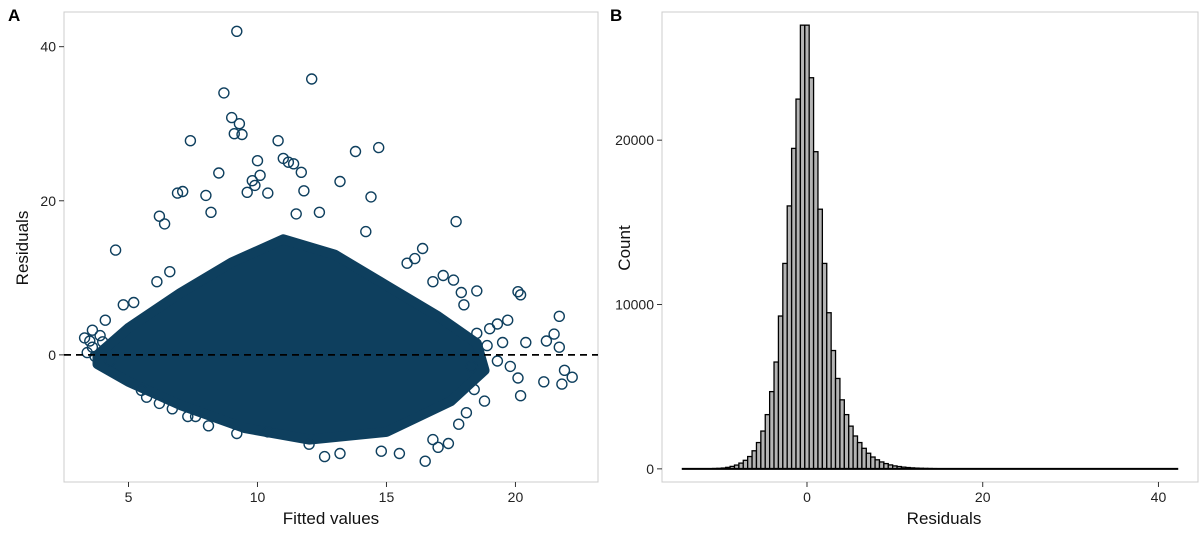 The height and width of the screenshot is (533, 1203). What do you see at coordinates (944, 518) in the screenshot?
I see `panel-b-x-axis-title: Residuals` at bounding box center [944, 518].